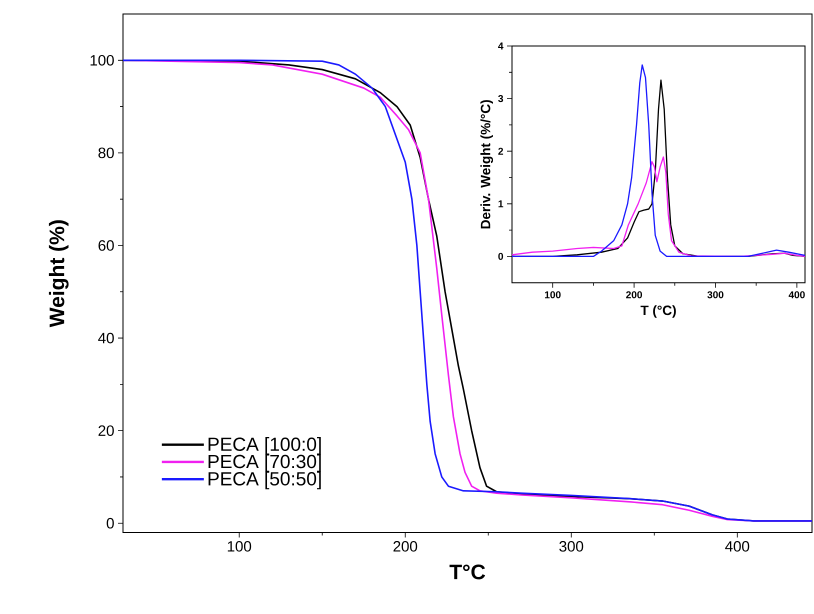  Describe the element at coordinates (658, 311) in the screenshot. I see `x-axis-title: T (°C)` at that location.